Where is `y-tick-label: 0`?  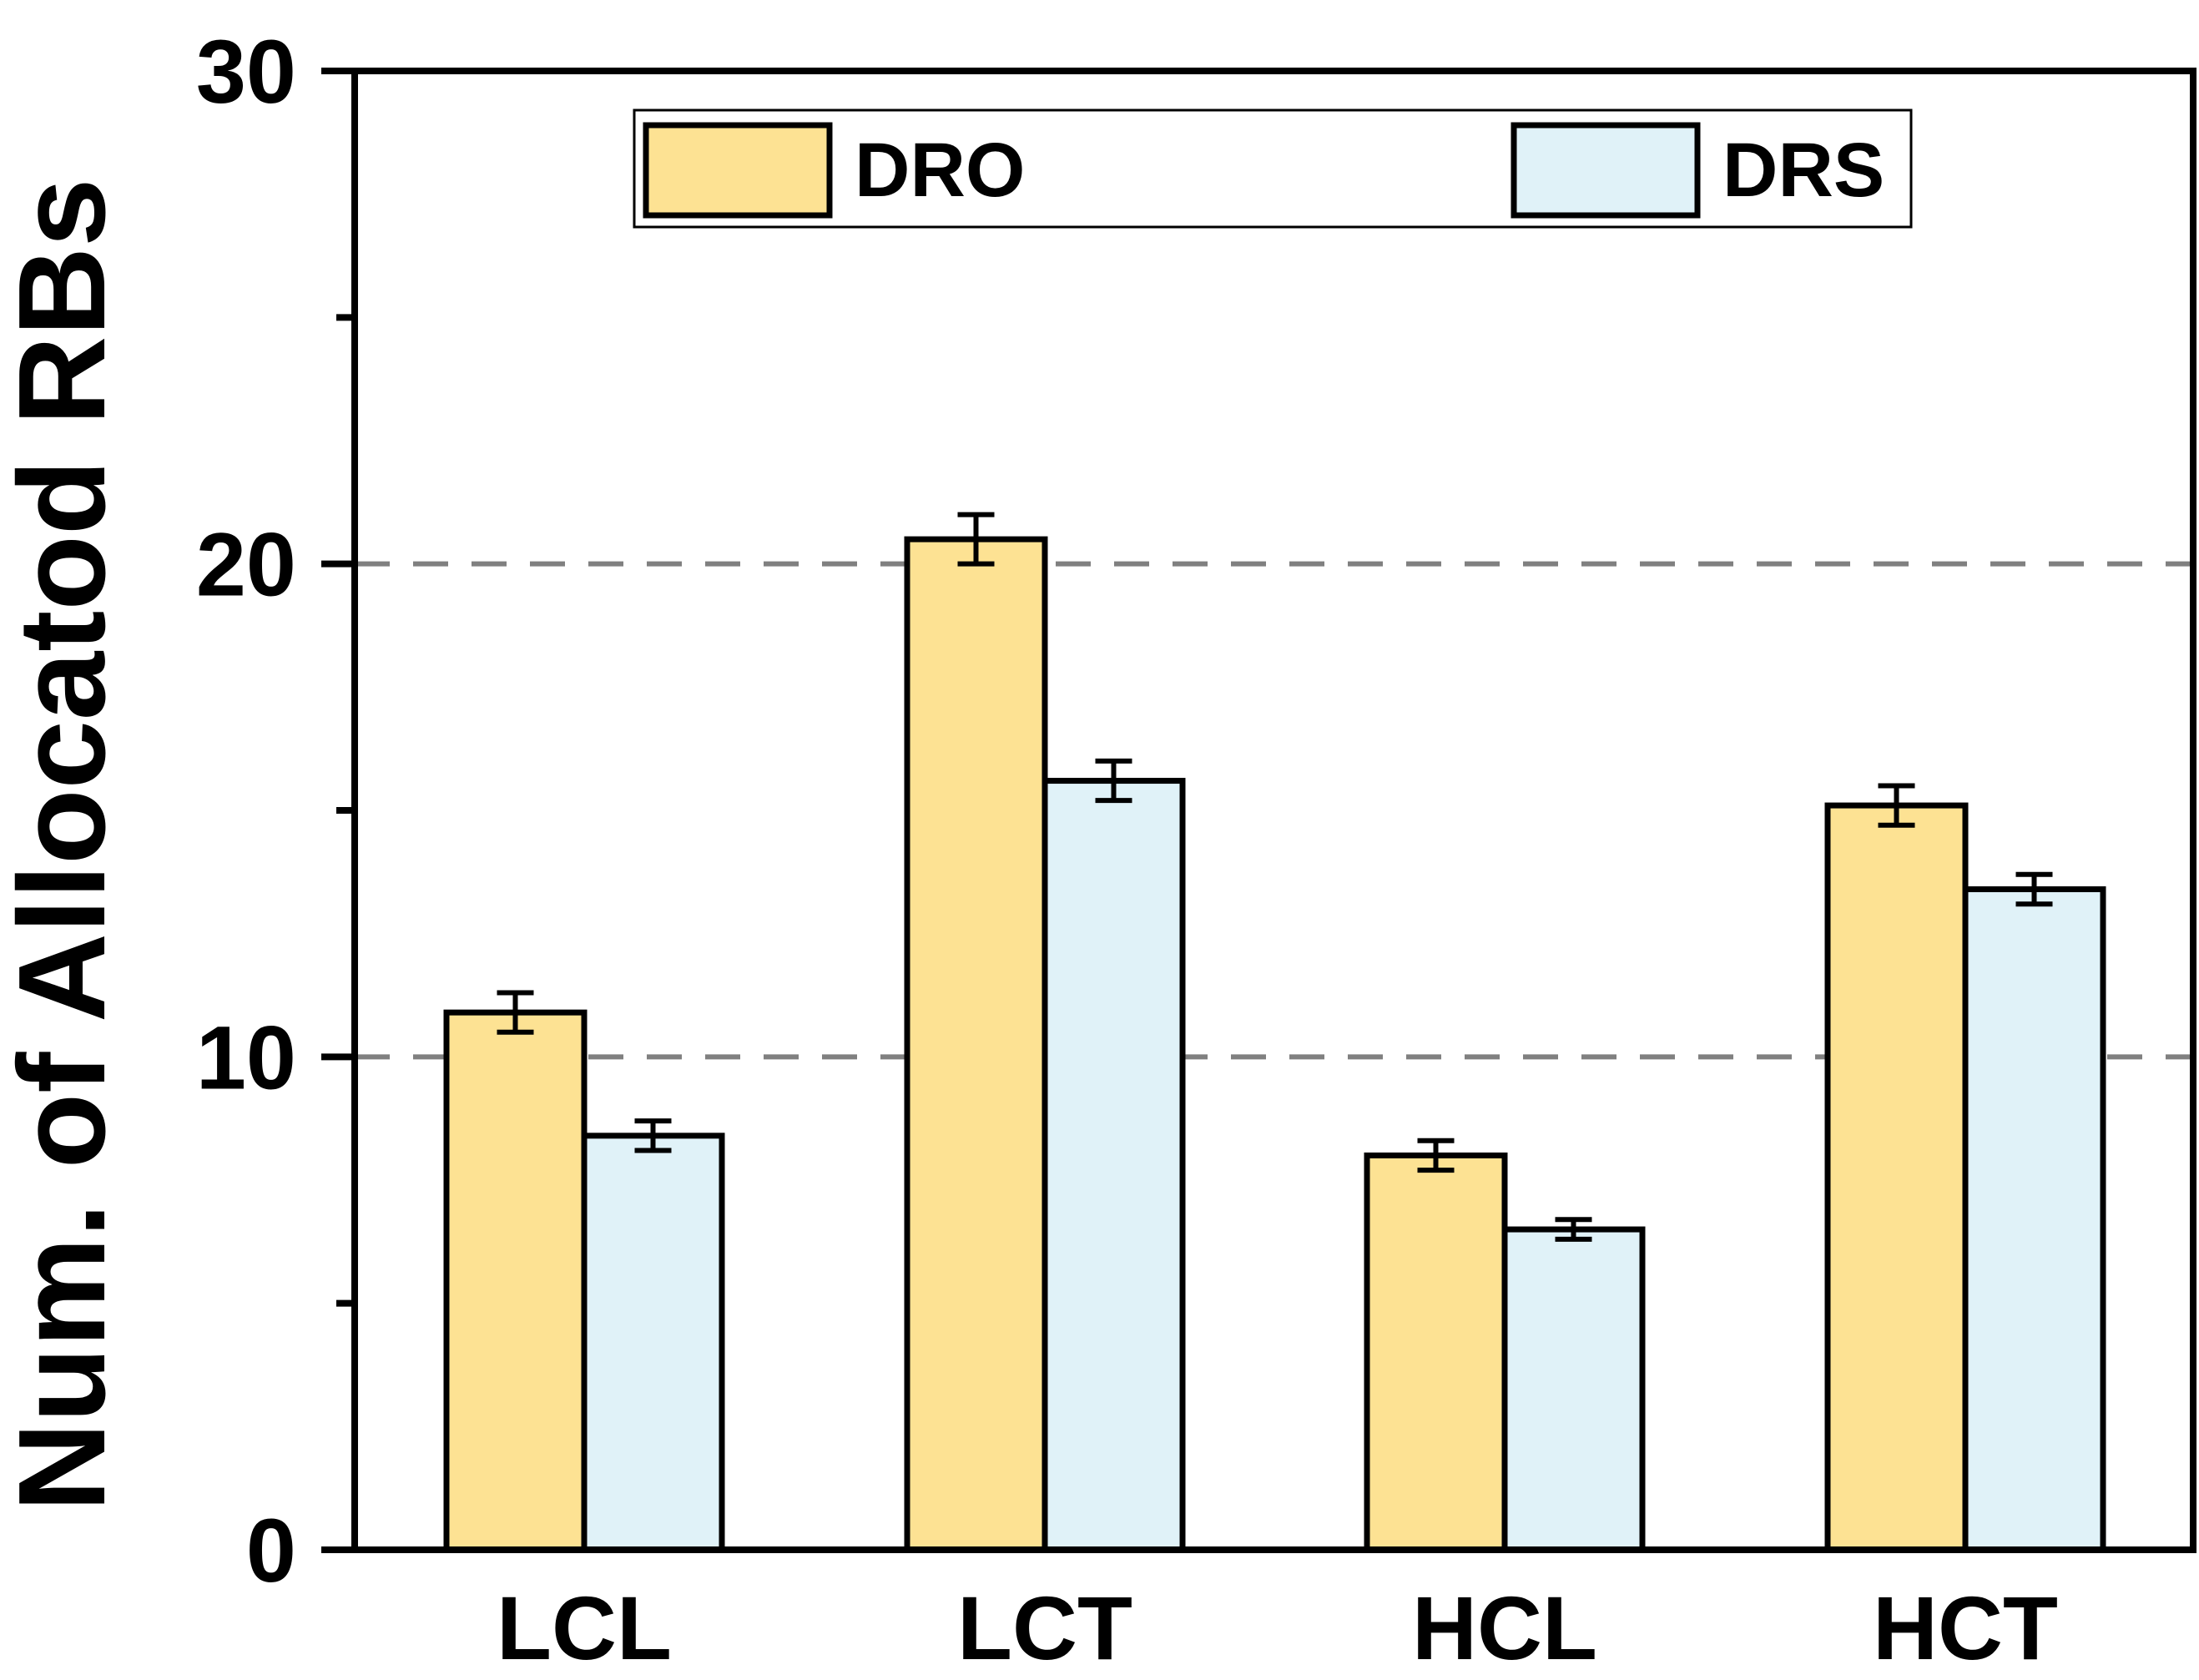
y-tick-label: 0 is located at coordinates (271, 1550).